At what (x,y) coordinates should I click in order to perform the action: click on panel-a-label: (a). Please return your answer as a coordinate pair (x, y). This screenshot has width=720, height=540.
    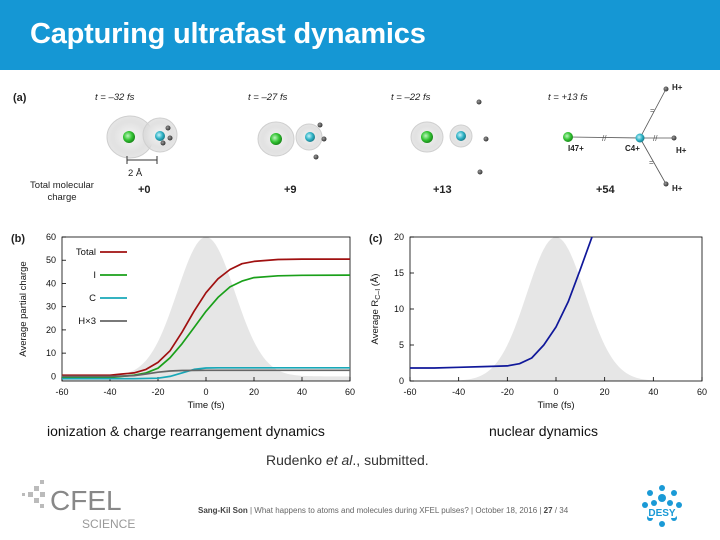
    Looking at the image, I should click on (20, 98).